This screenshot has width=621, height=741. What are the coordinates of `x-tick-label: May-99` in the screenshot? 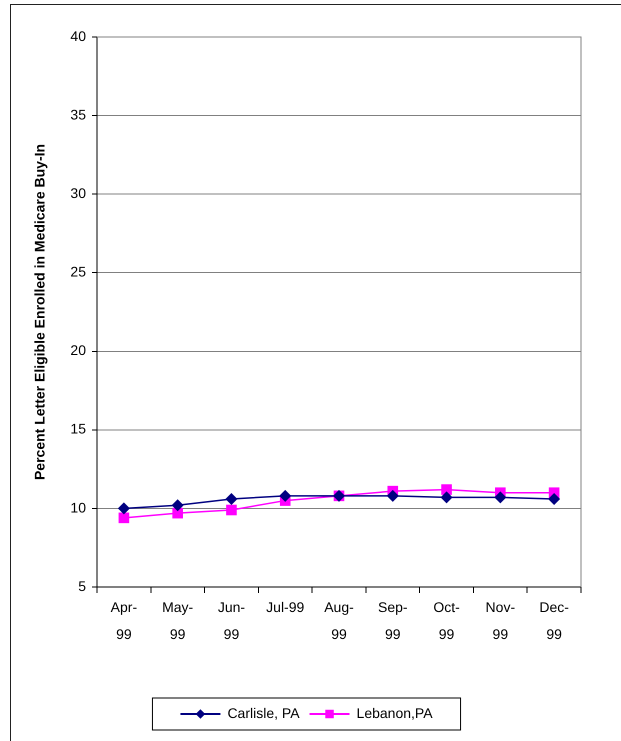 It's located at (178, 620).